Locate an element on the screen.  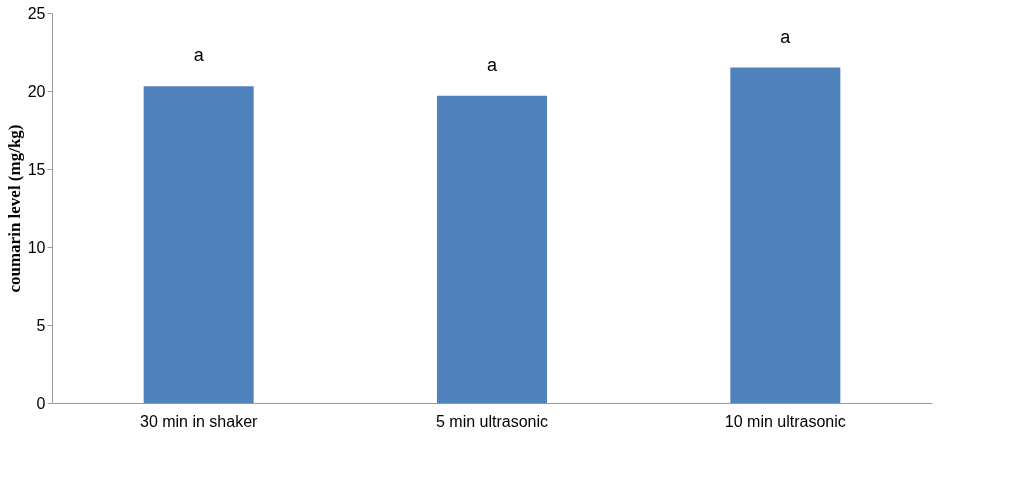
y-tick-label: 10 is located at coordinates (36, 247).